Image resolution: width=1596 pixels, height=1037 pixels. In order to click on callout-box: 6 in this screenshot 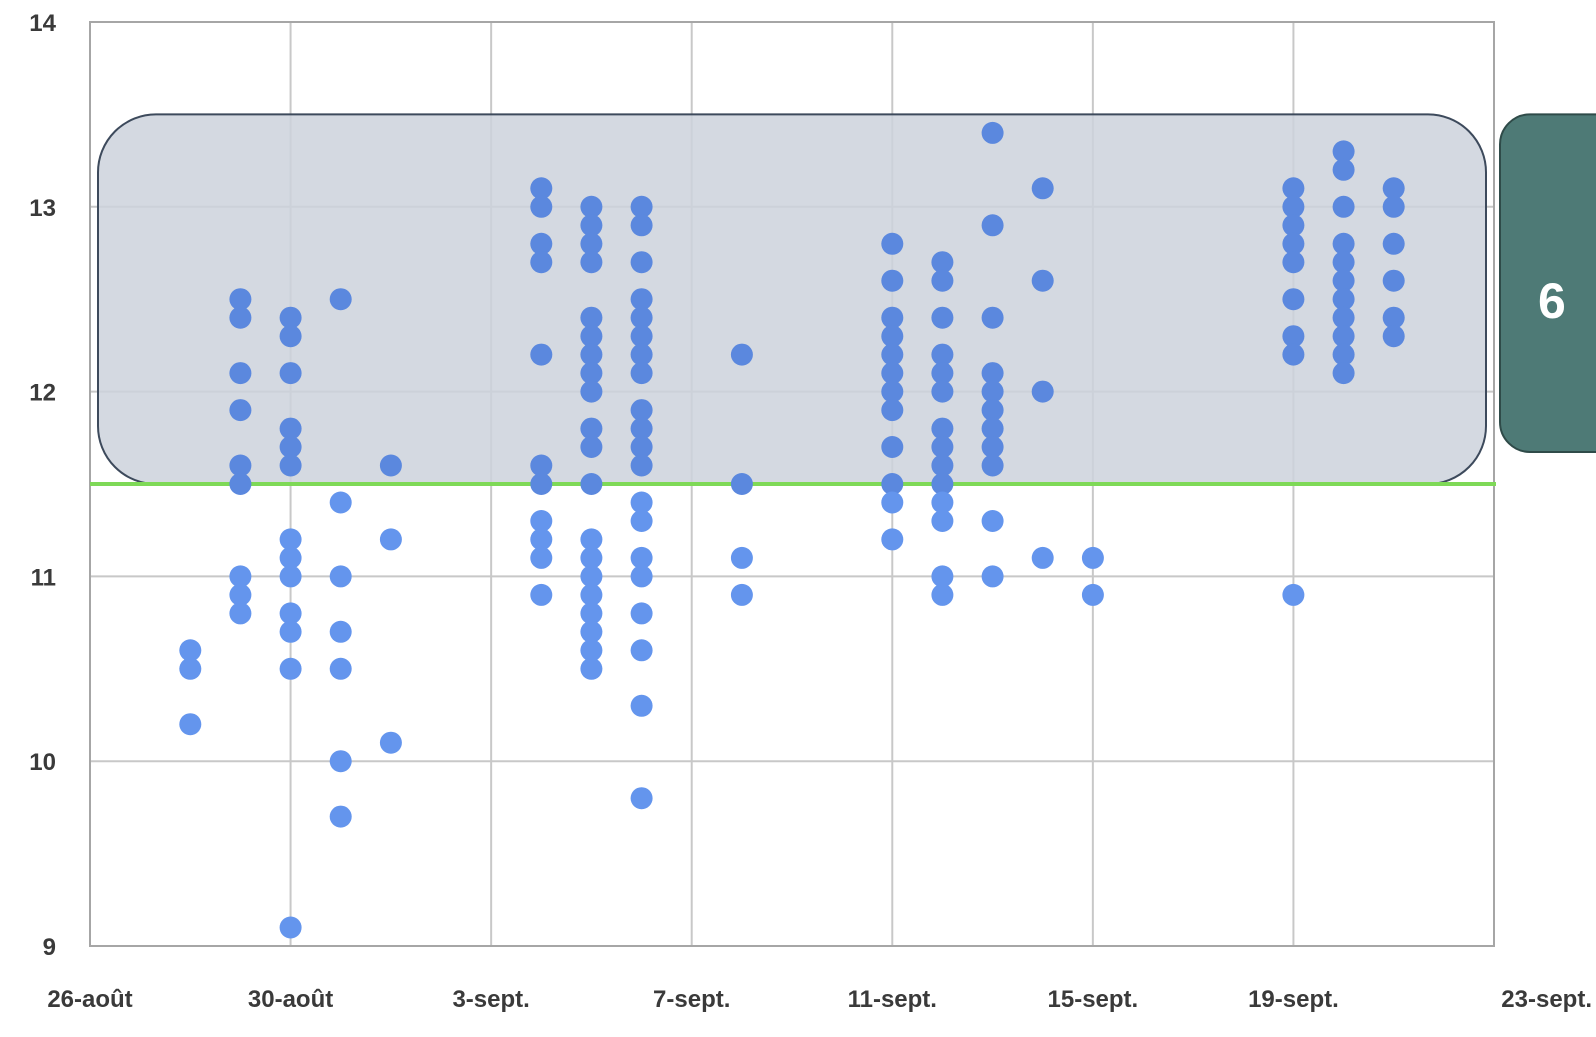, I will do `click(1547, 283)`.